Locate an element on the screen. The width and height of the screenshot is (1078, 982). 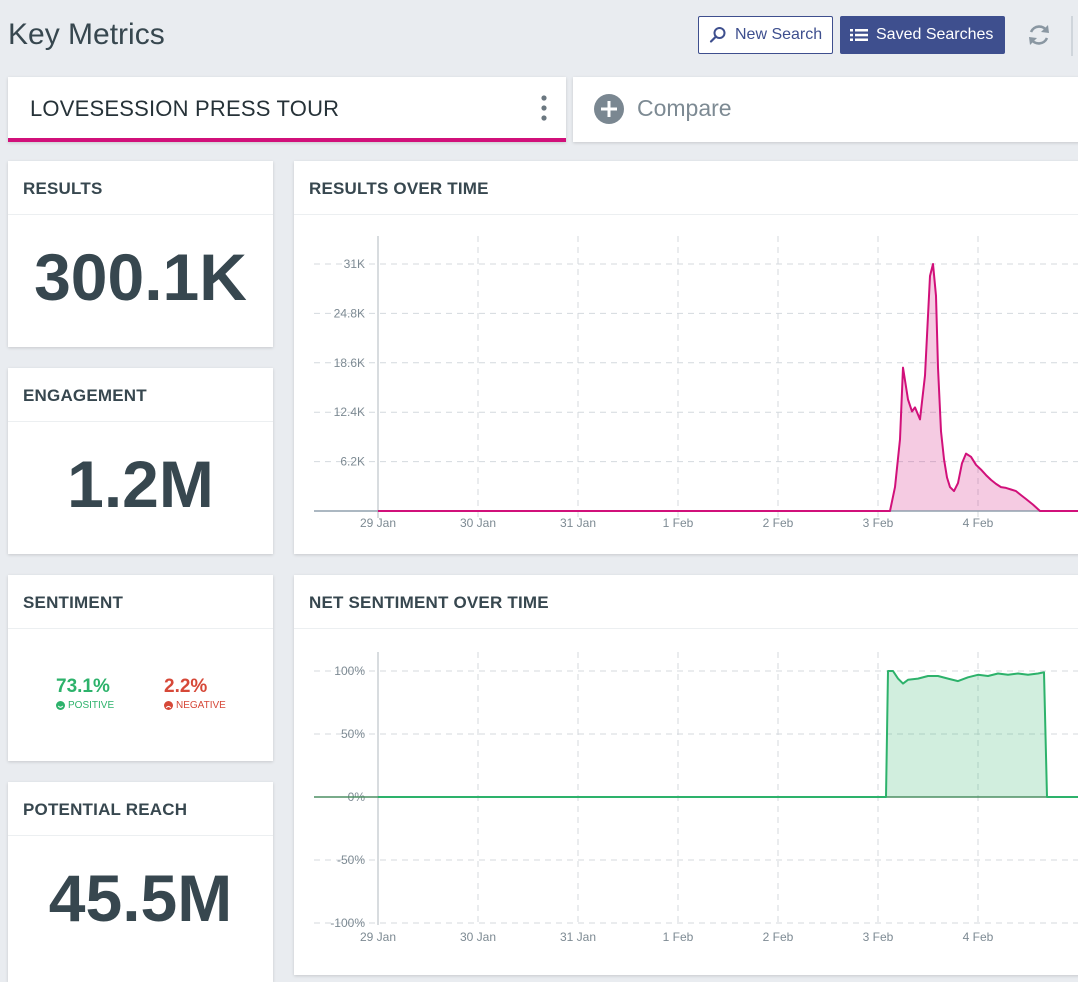
compare-tab: Compare is located at coordinates (825, 109).